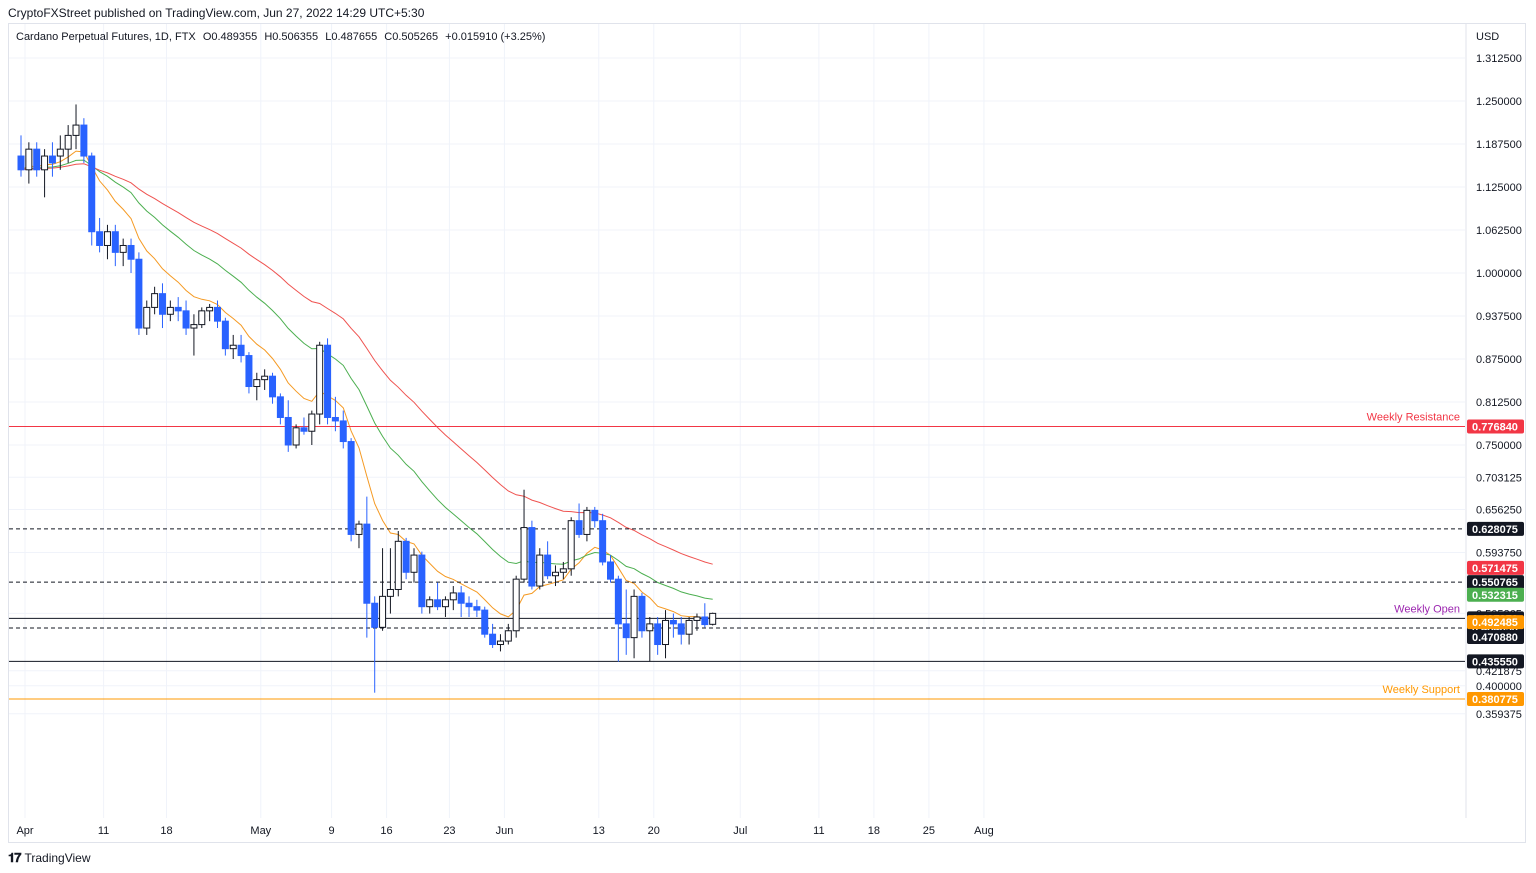  What do you see at coordinates (1495, 428) in the screenshot?
I see `level-price-tag: 0.776840` at bounding box center [1495, 428].